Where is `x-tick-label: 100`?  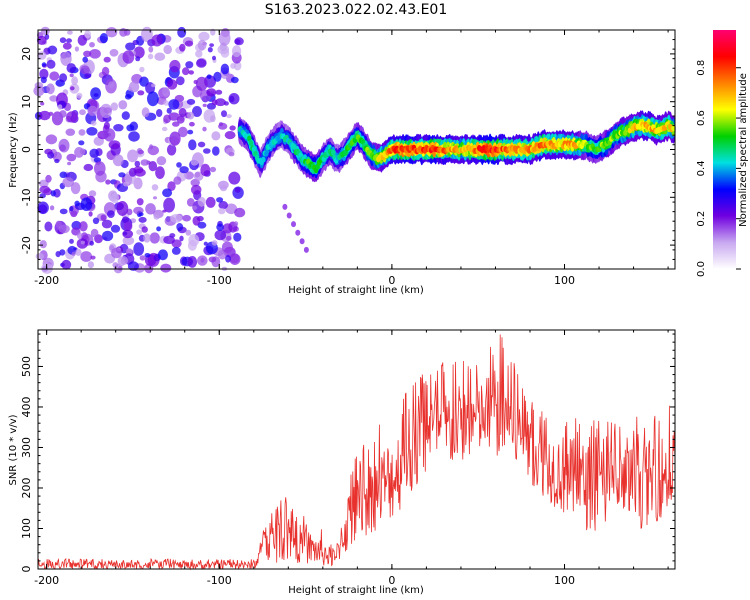 x-tick-label: 100 is located at coordinates (564, 280).